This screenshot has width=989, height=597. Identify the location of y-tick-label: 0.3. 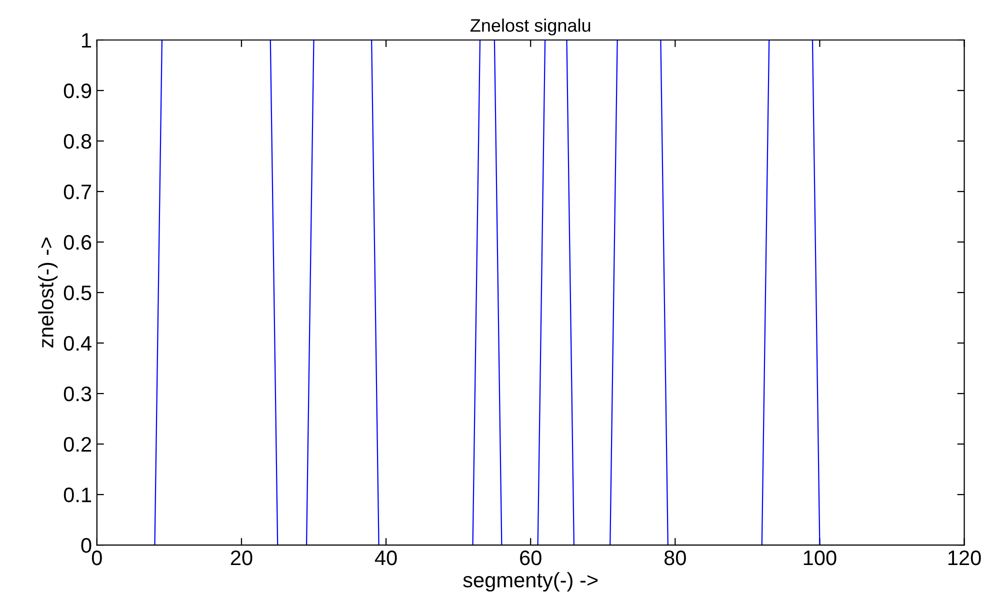
(78, 394).